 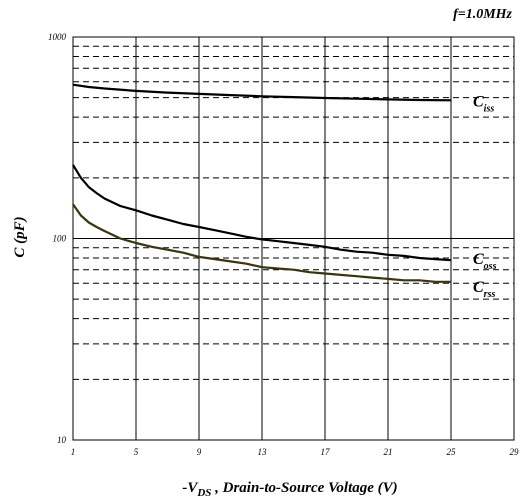 I want to click on y-tick-label: 100, so click(x=60, y=239).